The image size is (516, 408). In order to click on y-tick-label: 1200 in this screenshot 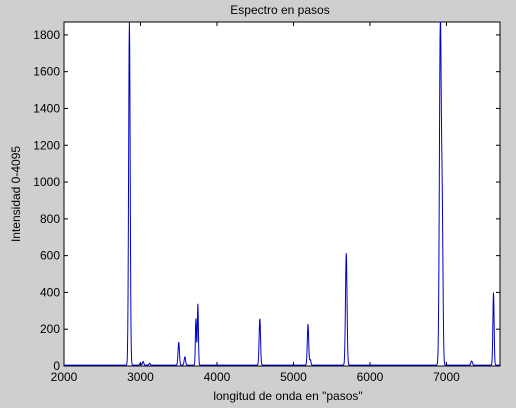, I will do `click(46, 145)`.